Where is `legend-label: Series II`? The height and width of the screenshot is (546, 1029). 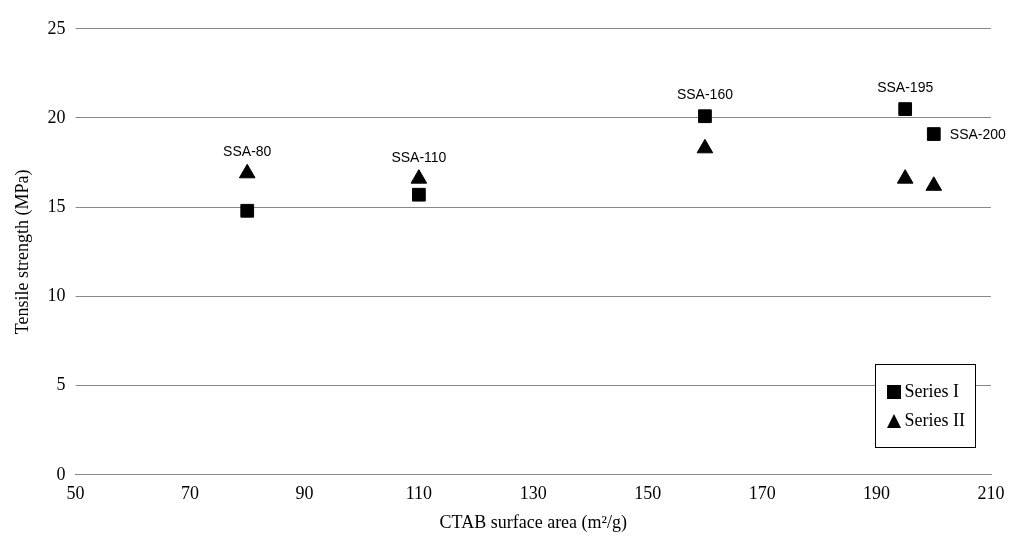
legend-label: Series II is located at coordinates (934, 420).